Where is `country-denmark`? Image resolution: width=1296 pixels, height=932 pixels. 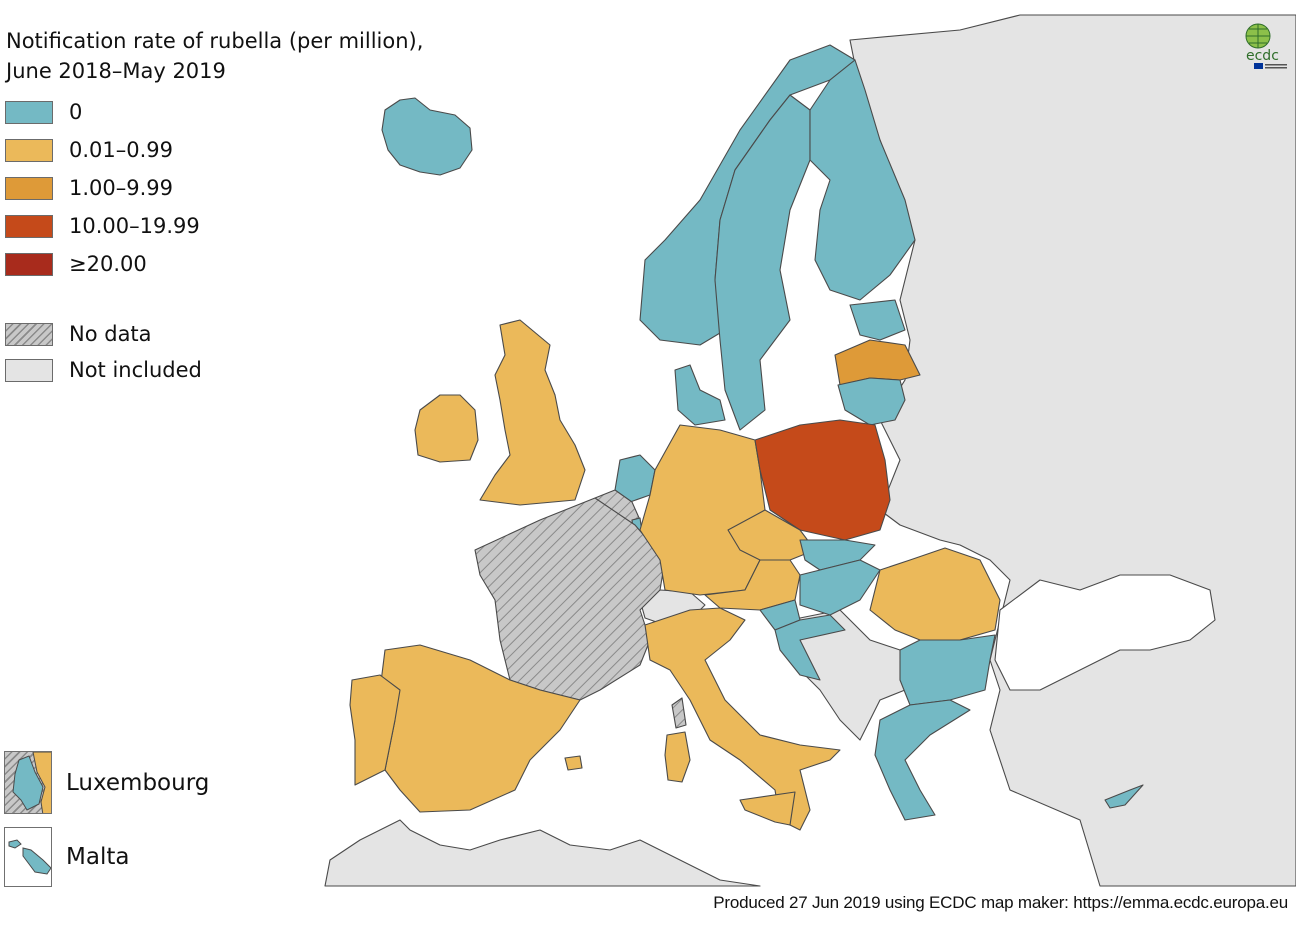 country-denmark is located at coordinates (700, 395).